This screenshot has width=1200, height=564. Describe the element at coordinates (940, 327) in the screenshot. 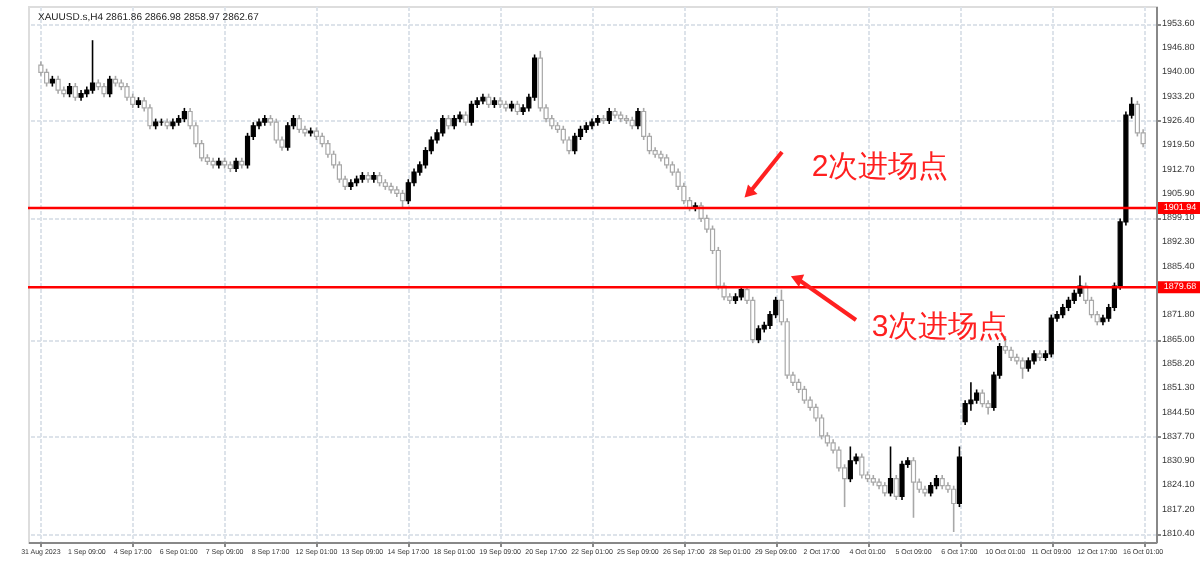

I see `annotation: 3次进场点` at that location.